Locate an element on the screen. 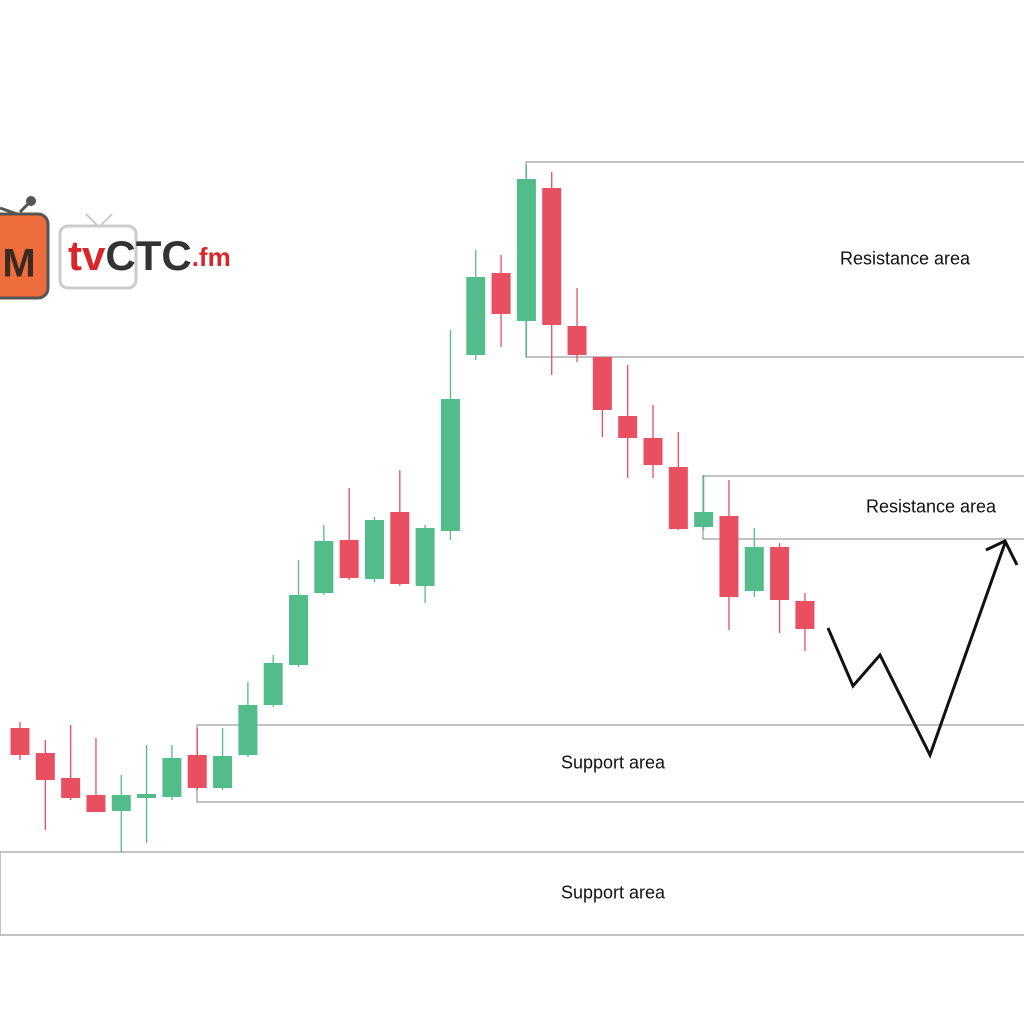 The image size is (1024, 1024). logo-icon-letter: M is located at coordinates (18, 264).